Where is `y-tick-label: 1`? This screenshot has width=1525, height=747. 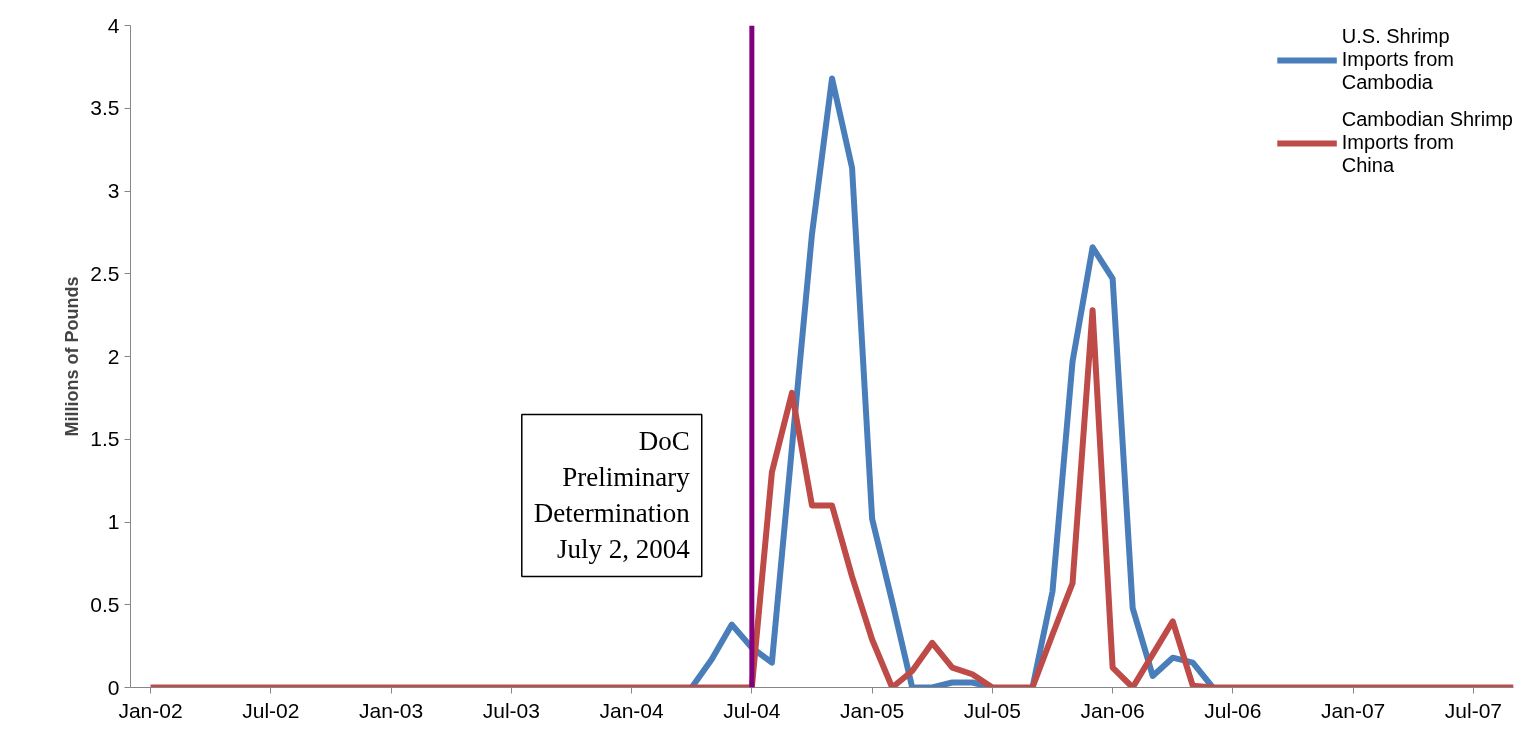 y-tick-label: 1 is located at coordinates (113, 521).